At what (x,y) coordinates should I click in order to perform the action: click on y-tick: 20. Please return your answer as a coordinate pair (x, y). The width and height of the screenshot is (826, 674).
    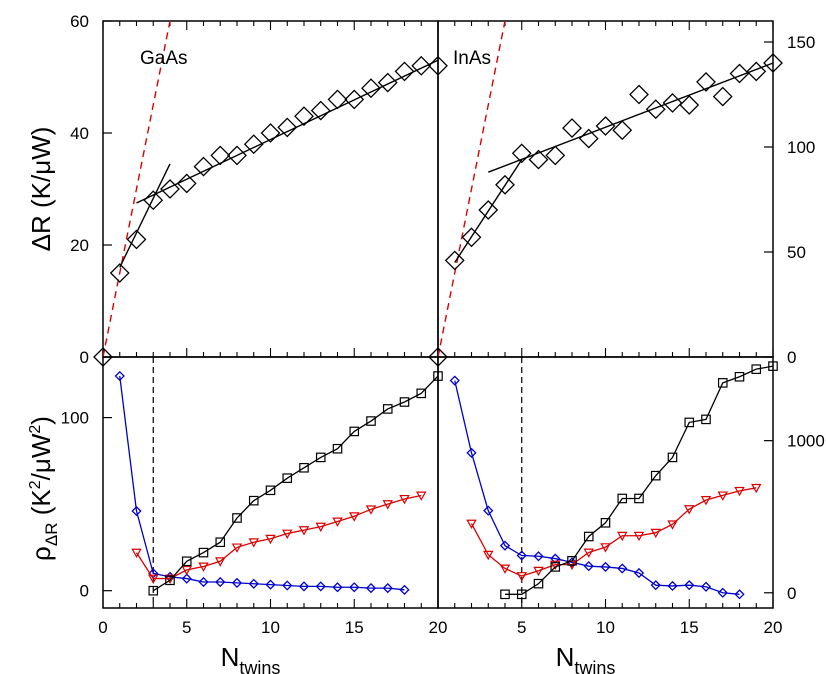
    Looking at the image, I should click on (91, 245).